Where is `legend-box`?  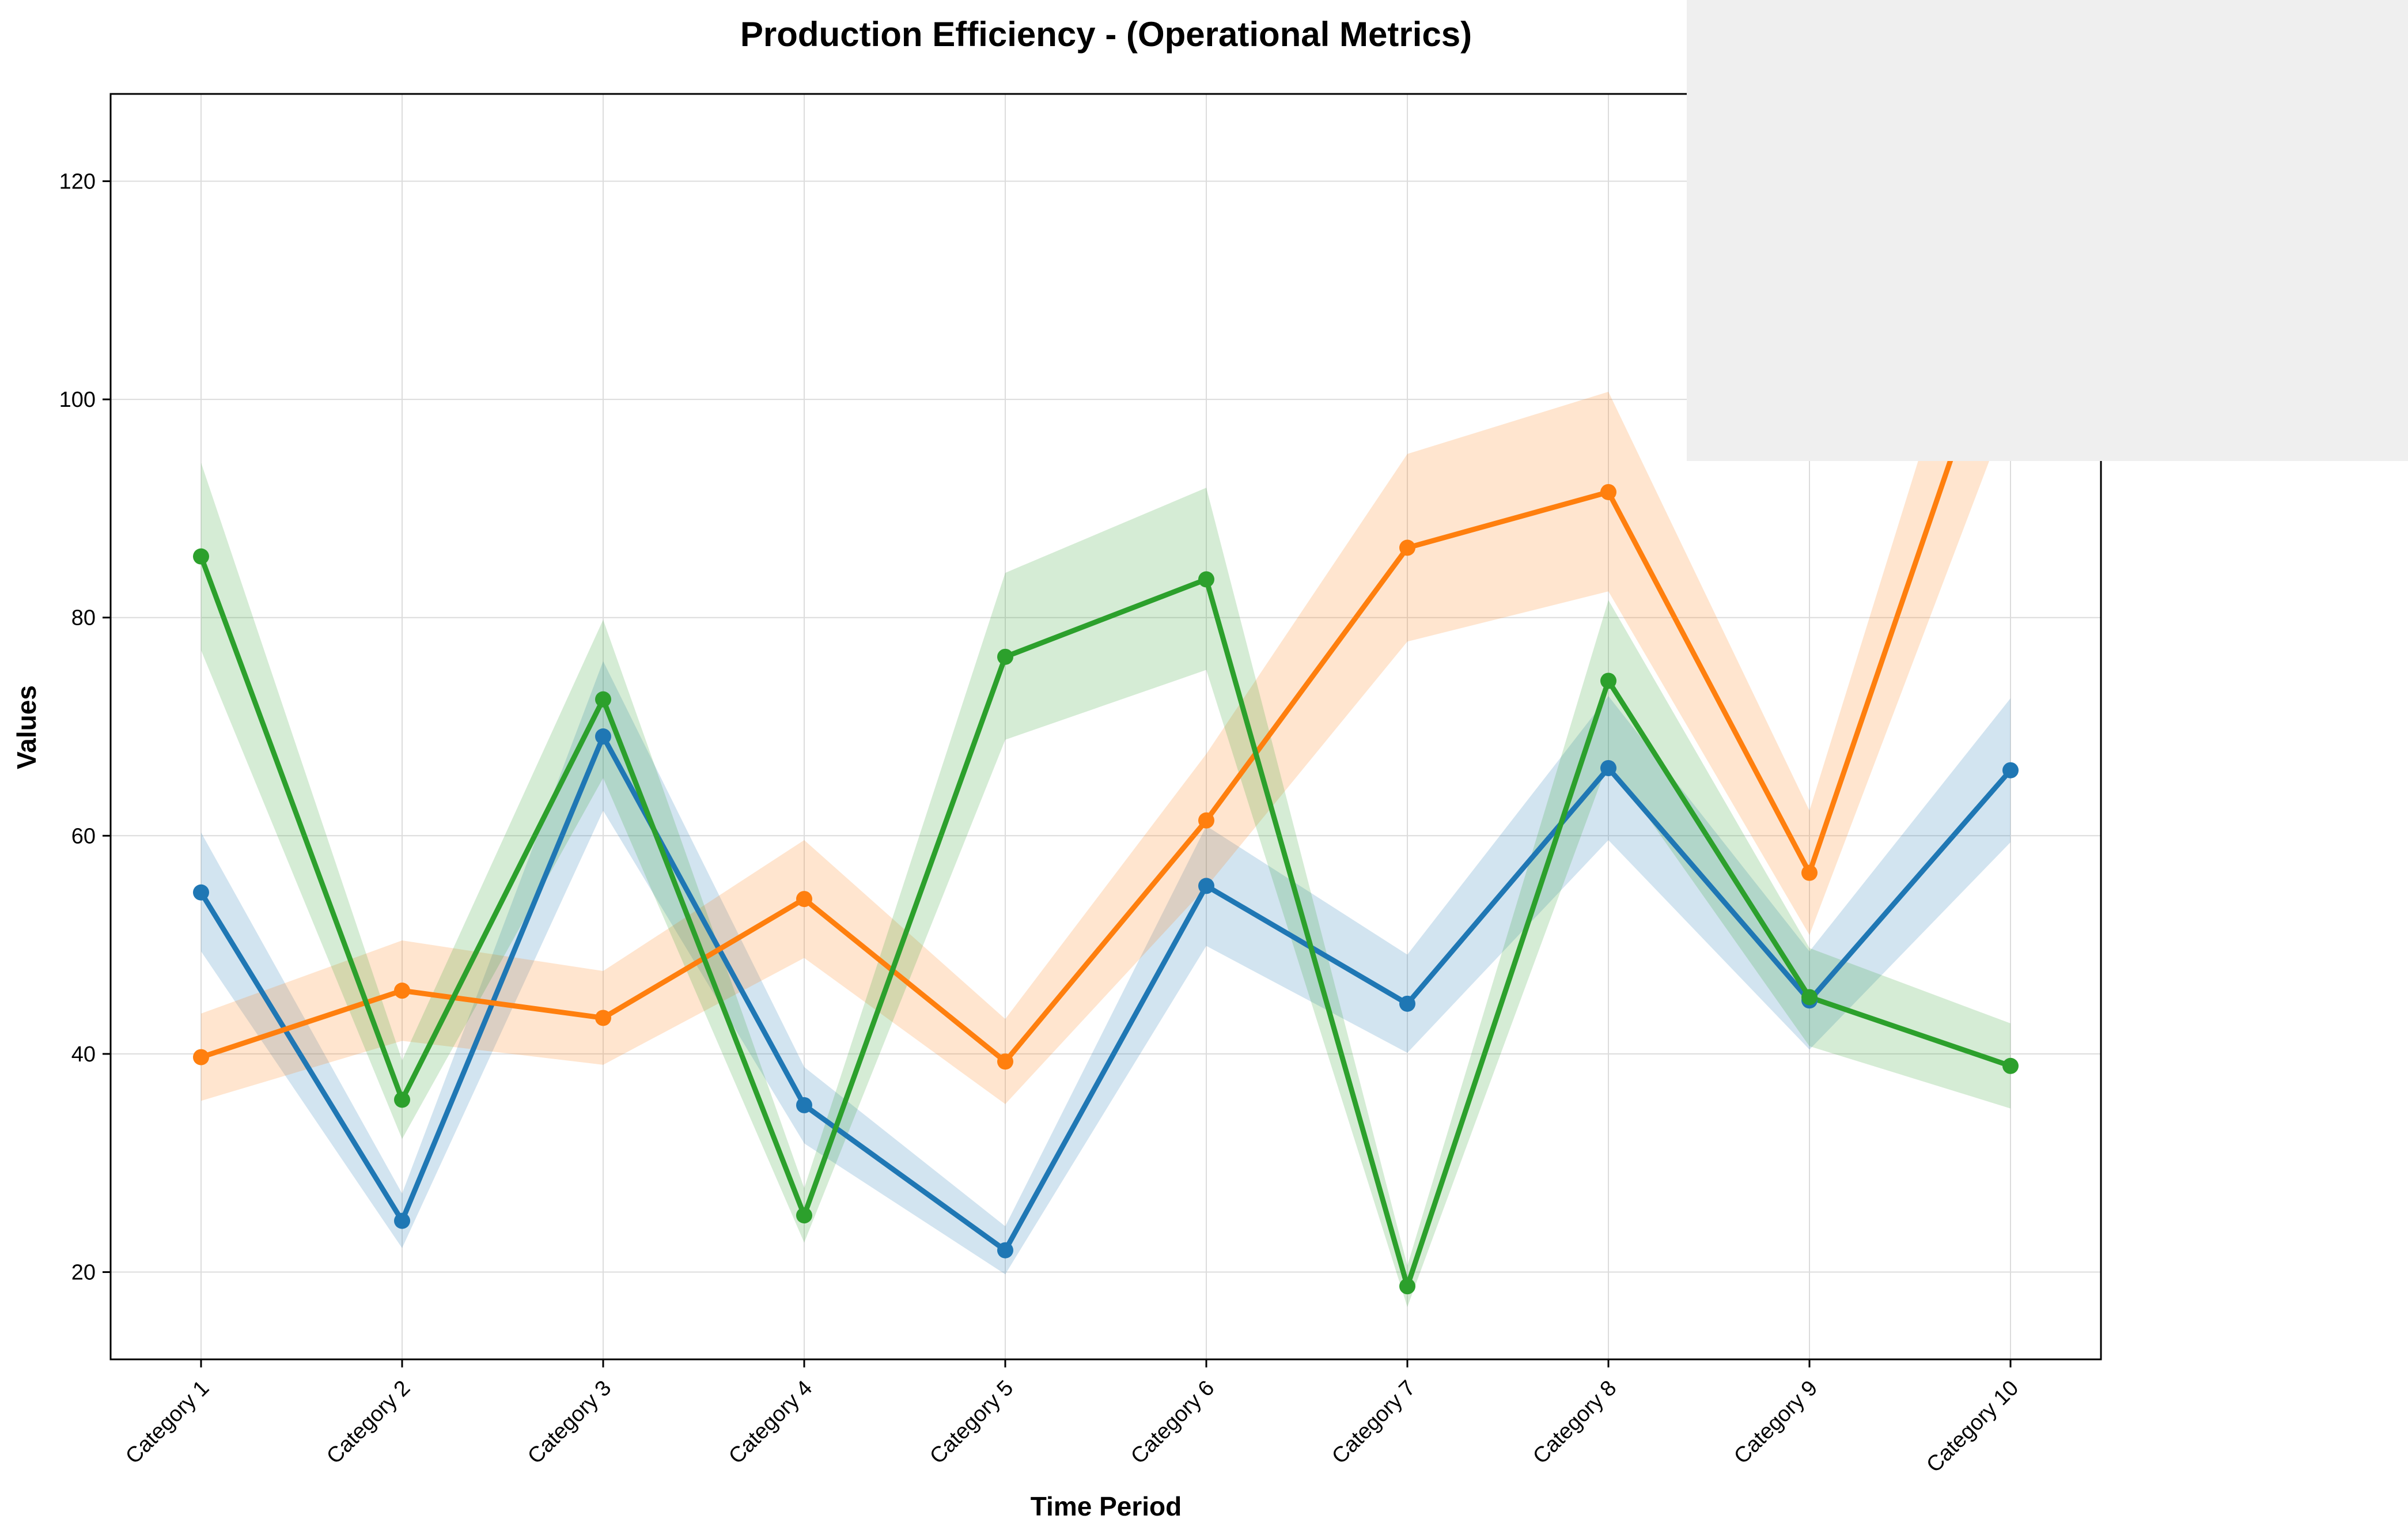
legend-box is located at coordinates (2047, 231).